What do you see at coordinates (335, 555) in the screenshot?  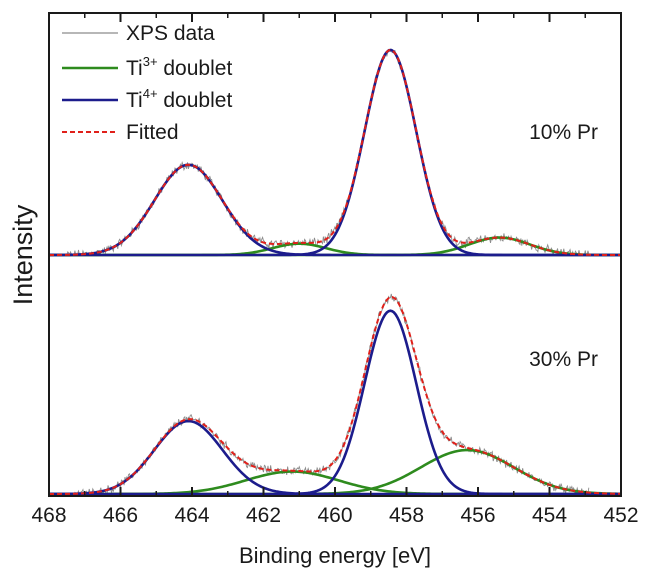 I see `x-axis-label: Binding energy [eV]` at bounding box center [335, 555].